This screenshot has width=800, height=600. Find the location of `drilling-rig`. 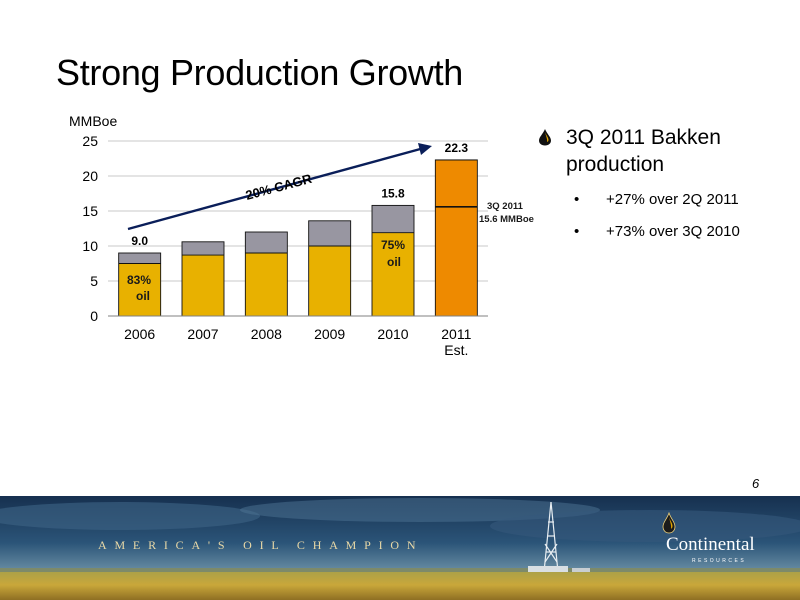

drilling-rig is located at coordinates (551, 537).